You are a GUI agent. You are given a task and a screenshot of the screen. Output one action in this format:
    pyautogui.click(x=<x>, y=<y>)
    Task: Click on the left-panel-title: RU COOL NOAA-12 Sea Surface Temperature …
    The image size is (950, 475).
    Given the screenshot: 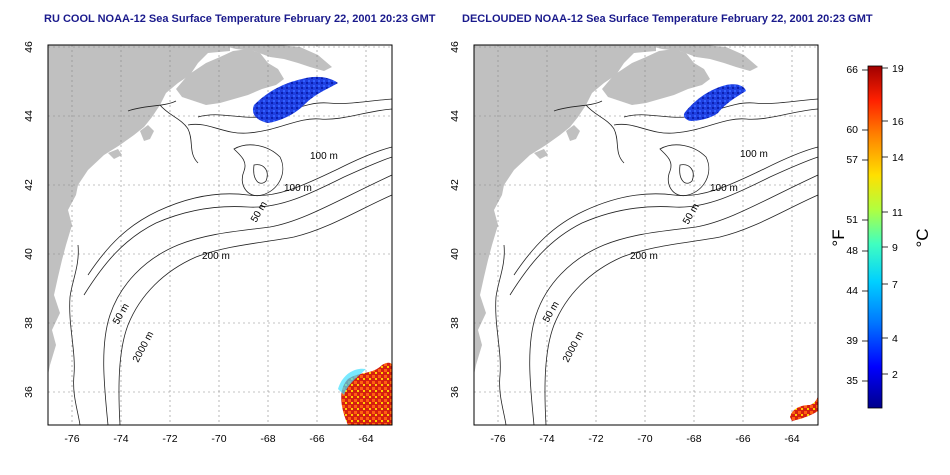 What is the action you would take?
    pyautogui.click(x=240, y=19)
    